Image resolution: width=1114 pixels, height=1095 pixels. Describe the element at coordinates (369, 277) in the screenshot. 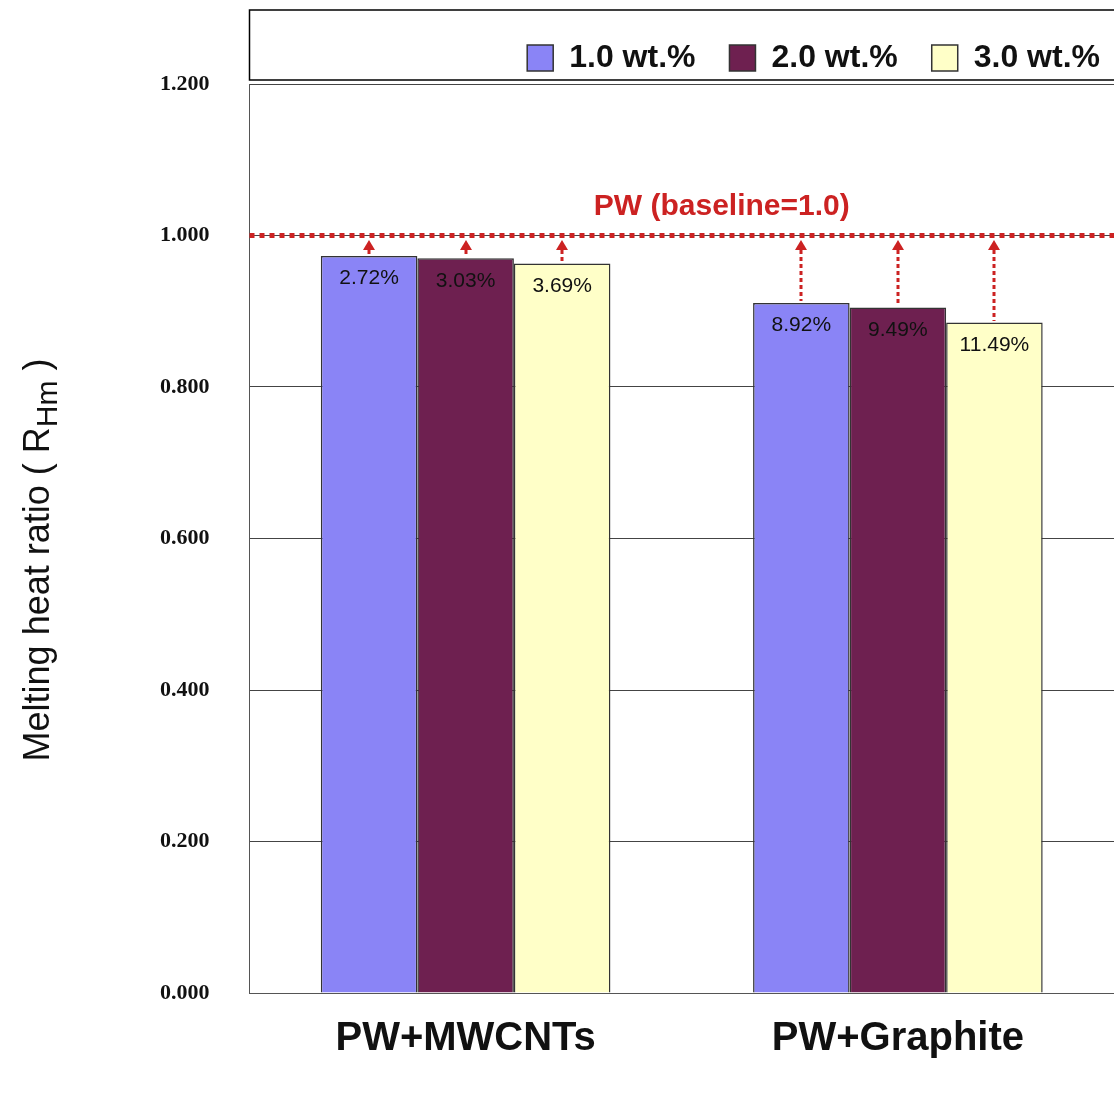

I see `annotation: 2.72%` at that location.